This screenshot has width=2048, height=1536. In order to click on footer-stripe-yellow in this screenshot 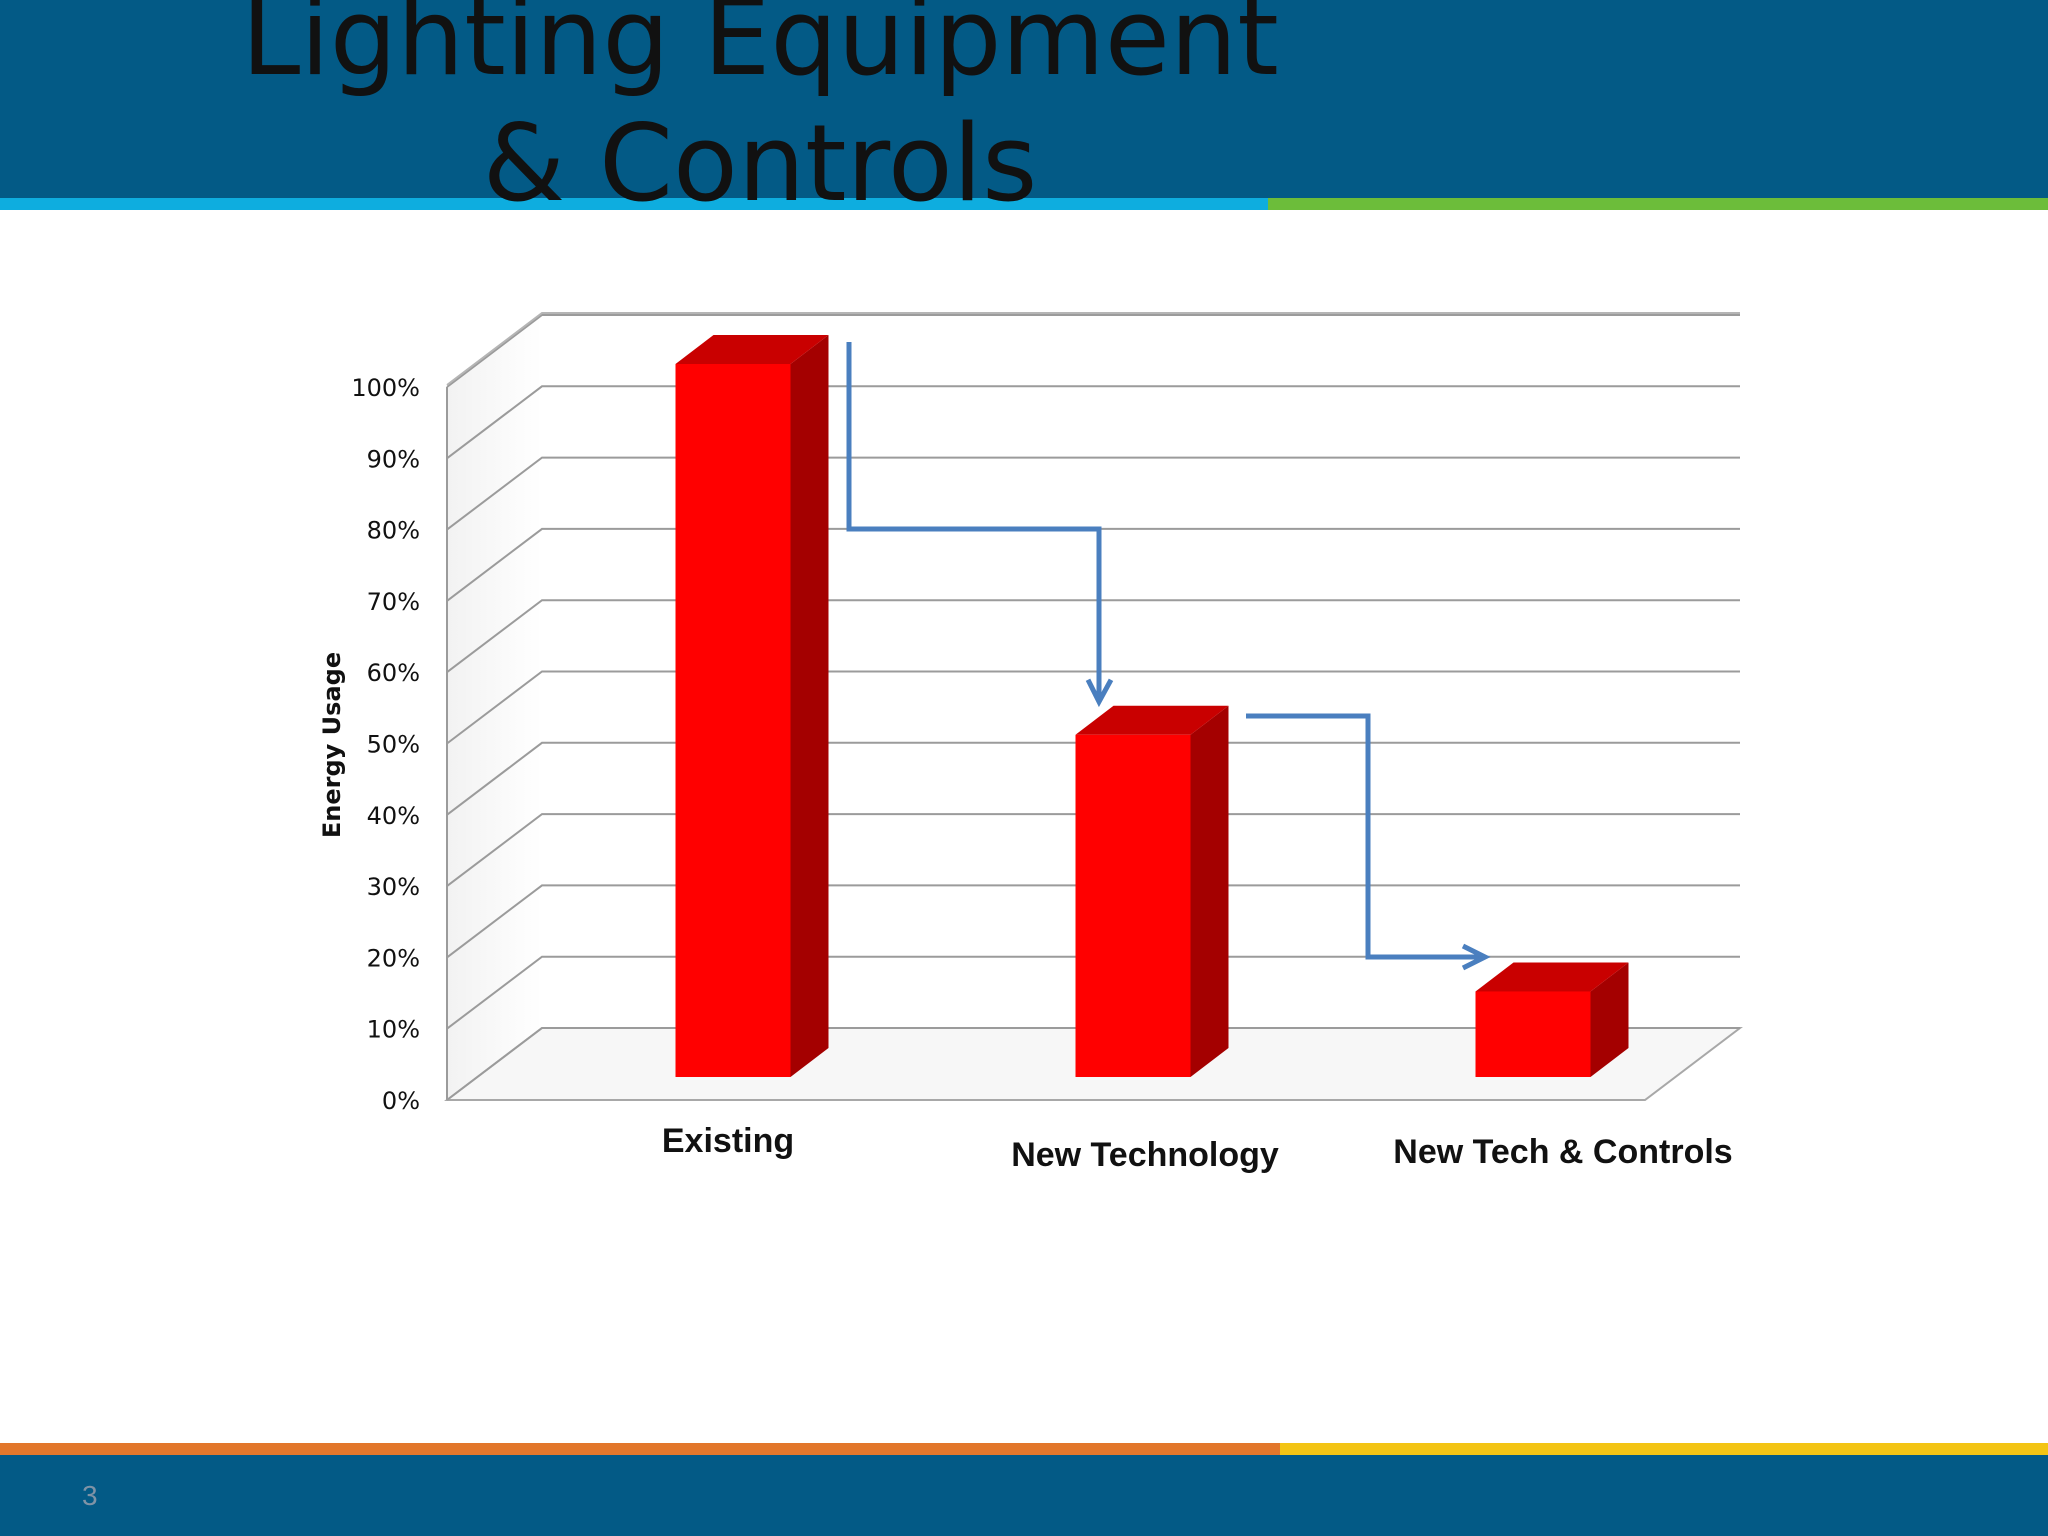, I will do `click(1664, 1449)`.